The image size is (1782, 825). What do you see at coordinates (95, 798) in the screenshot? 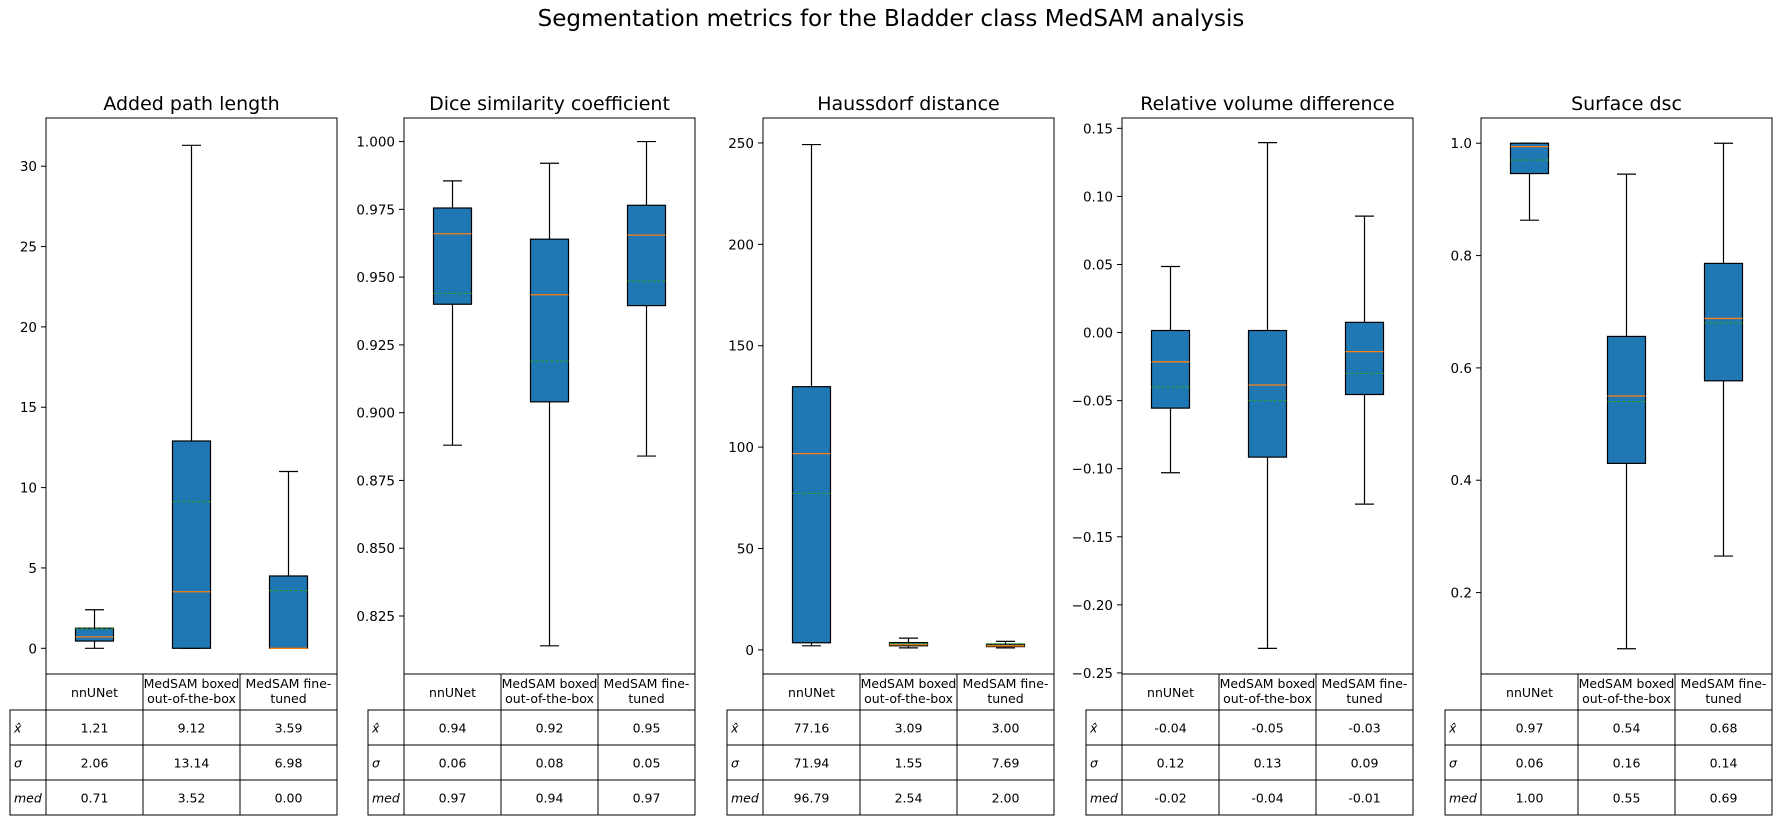
I see `table-cell: 0.71` at bounding box center [95, 798].